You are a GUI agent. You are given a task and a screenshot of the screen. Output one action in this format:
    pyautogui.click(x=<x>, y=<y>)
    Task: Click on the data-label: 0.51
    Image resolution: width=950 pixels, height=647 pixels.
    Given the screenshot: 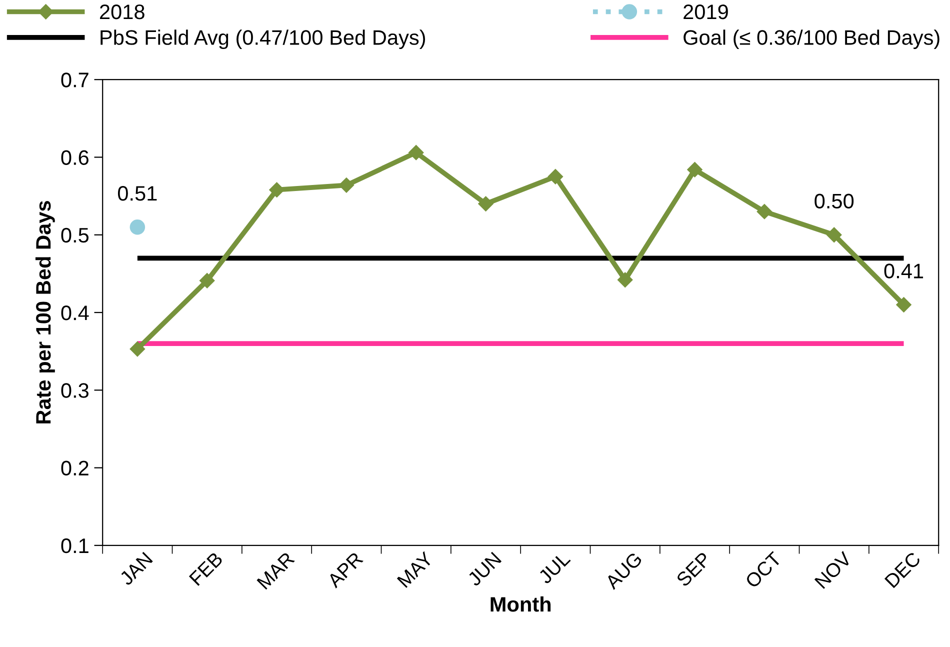 What is the action you would take?
    pyautogui.click(x=137, y=193)
    